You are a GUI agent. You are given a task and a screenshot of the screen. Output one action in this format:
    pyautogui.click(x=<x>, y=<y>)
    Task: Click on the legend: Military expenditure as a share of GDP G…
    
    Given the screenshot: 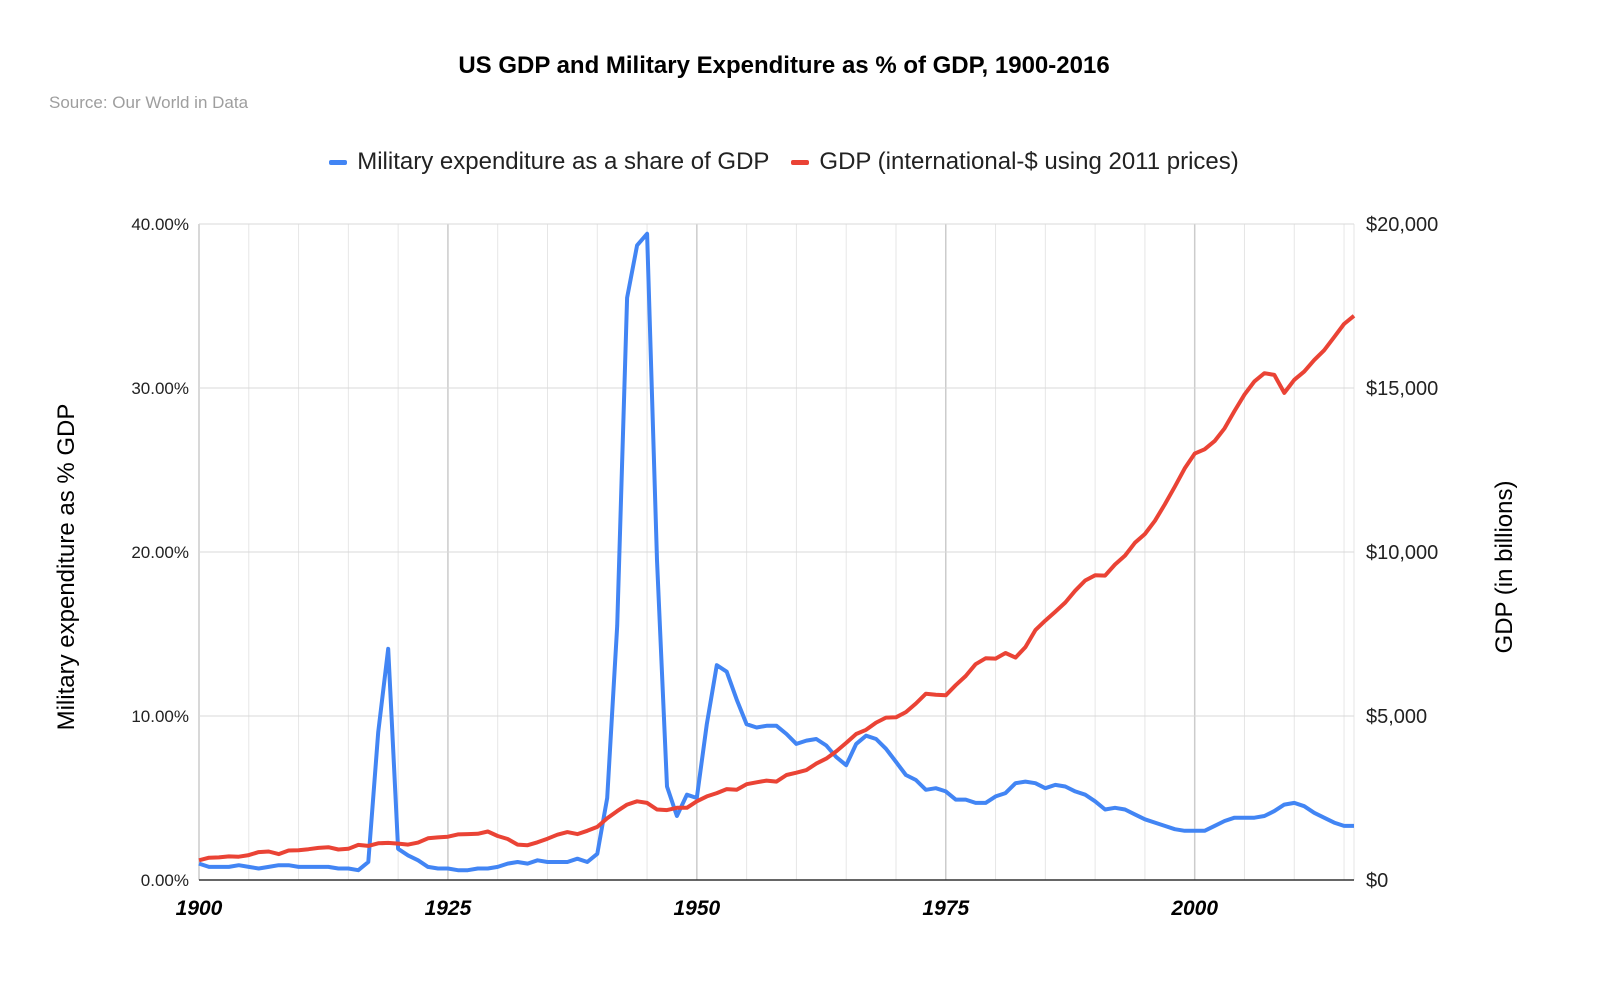 What is the action you would take?
    pyautogui.click(x=784, y=162)
    